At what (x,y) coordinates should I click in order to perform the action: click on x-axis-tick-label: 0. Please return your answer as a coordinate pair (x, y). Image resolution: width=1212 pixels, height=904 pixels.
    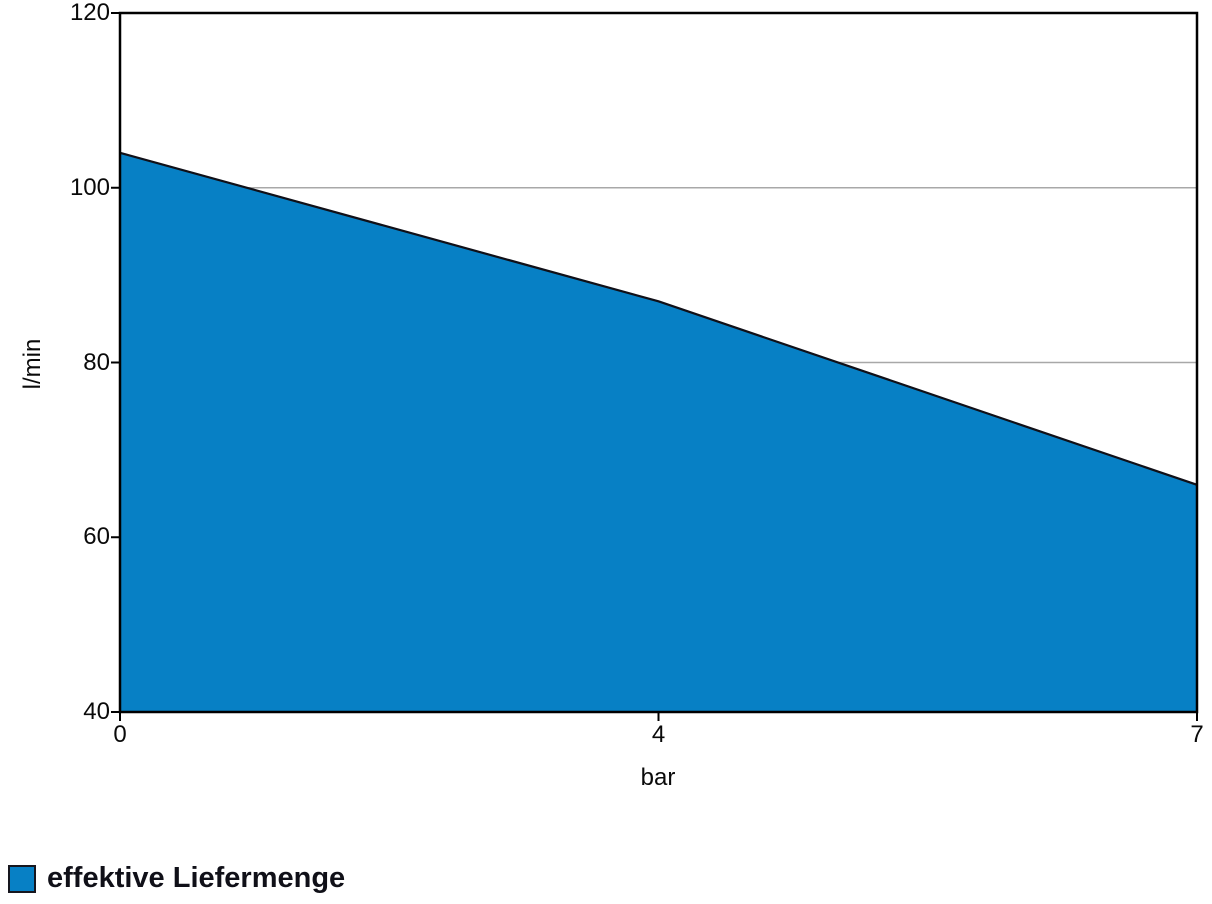
    Looking at the image, I should click on (120, 734).